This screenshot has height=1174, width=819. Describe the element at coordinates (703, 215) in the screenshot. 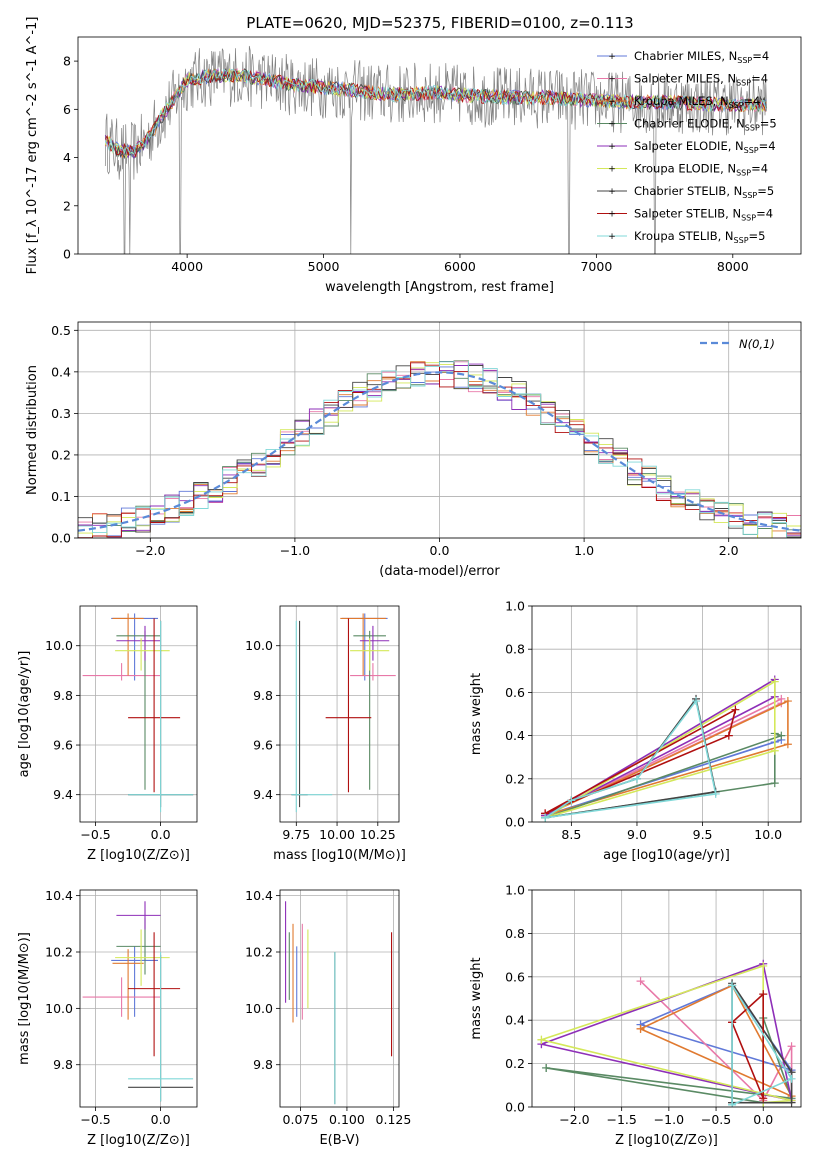

I see `legend-entry: Salpeter STELIB, NSSP=4` at that location.